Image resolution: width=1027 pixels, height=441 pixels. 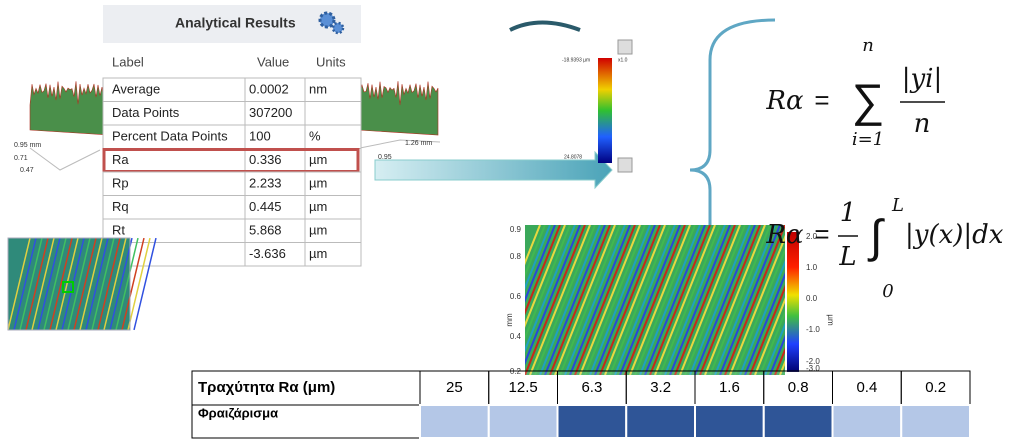 What do you see at coordinates (509, 320) in the screenshot?
I see `y-unit: mm` at bounding box center [509, 320].